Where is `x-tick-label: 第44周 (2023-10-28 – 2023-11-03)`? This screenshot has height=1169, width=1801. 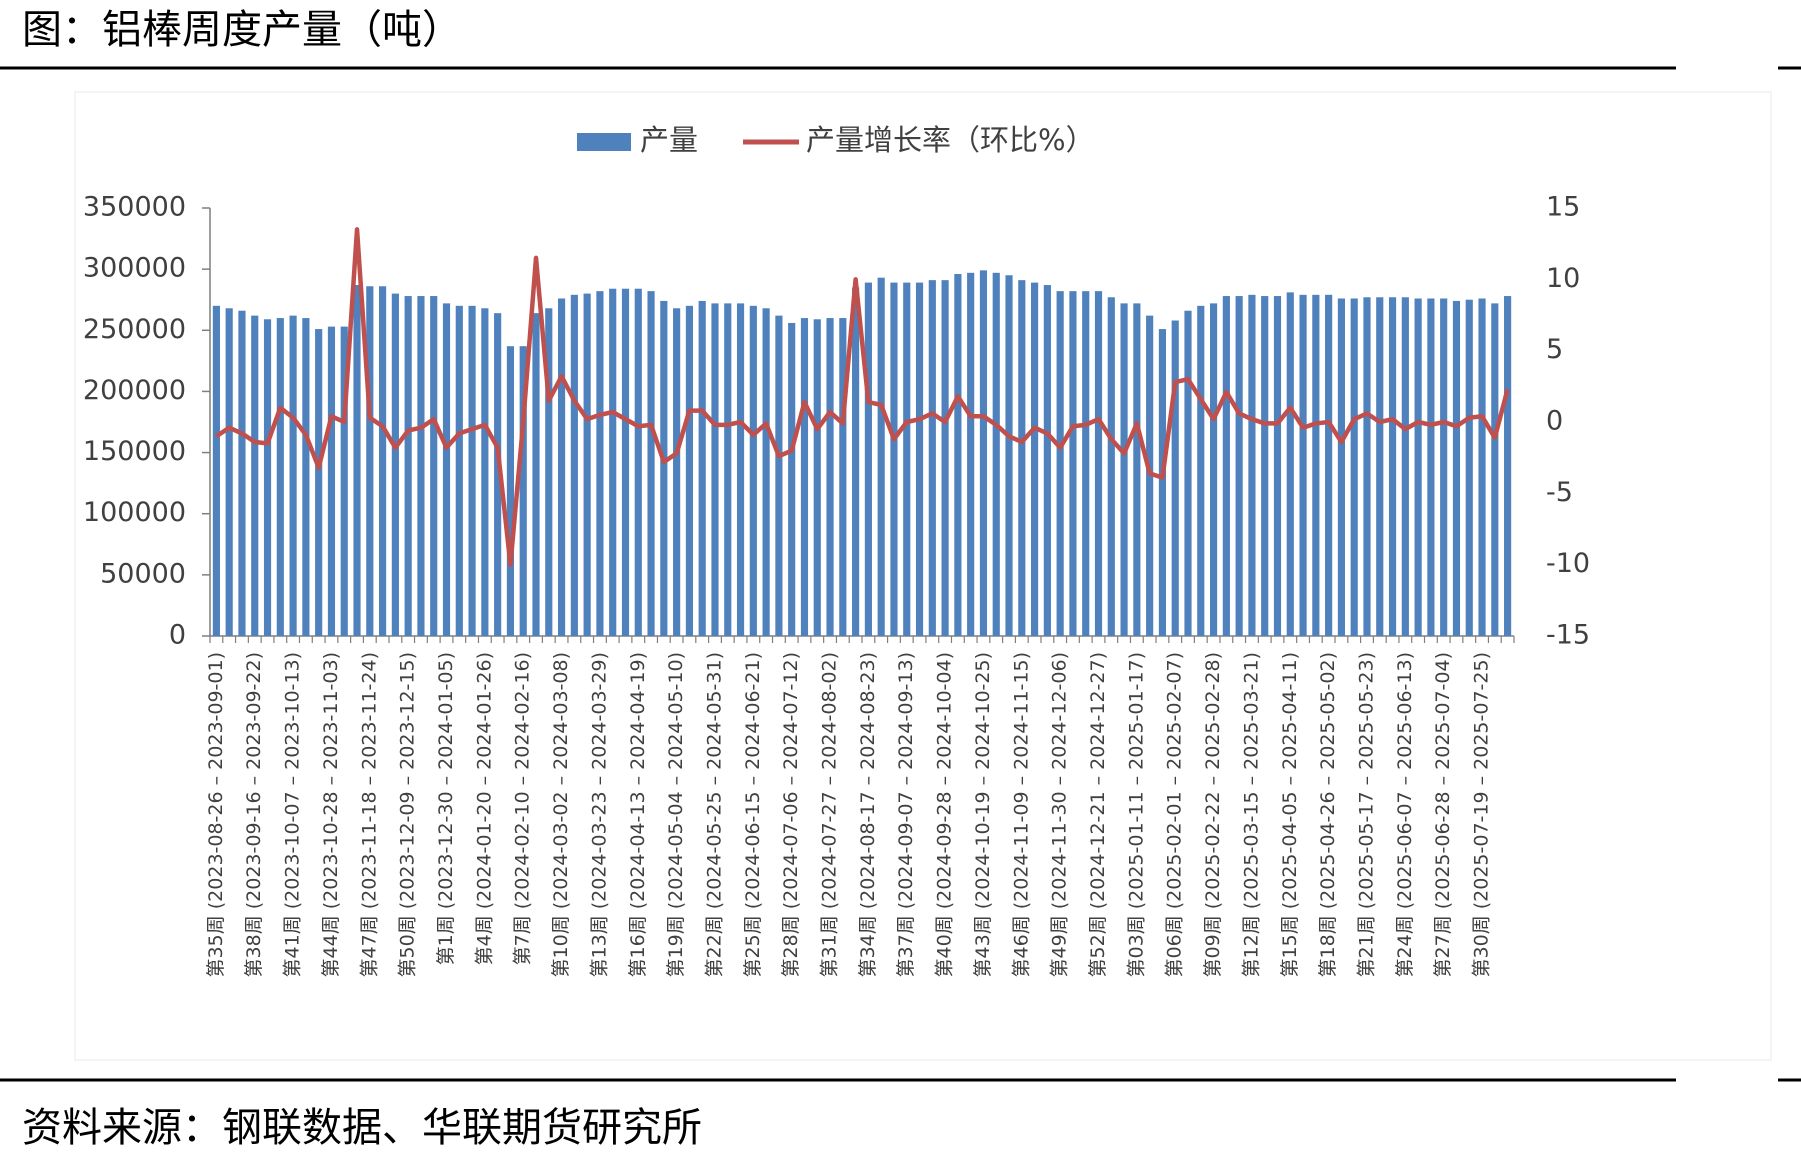
x-tick-label: 第44周 (2023-10-28 – 2023-11-03) is located at coordinates (331, 814).